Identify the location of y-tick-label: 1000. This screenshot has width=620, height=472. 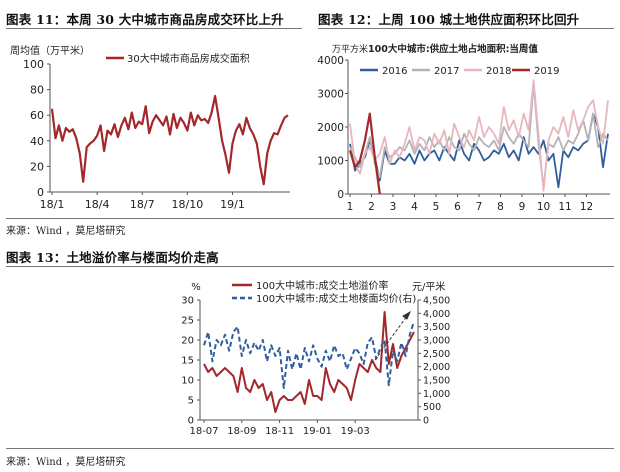
(330, 162).